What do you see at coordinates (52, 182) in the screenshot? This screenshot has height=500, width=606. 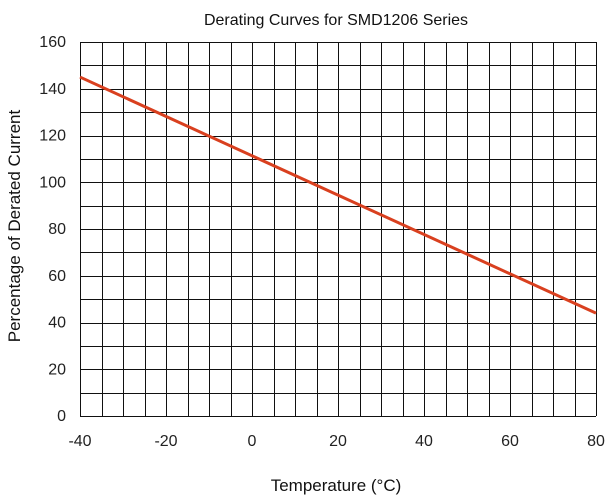 I see `y-tick-label: 100` at bounding box center [52, 182].